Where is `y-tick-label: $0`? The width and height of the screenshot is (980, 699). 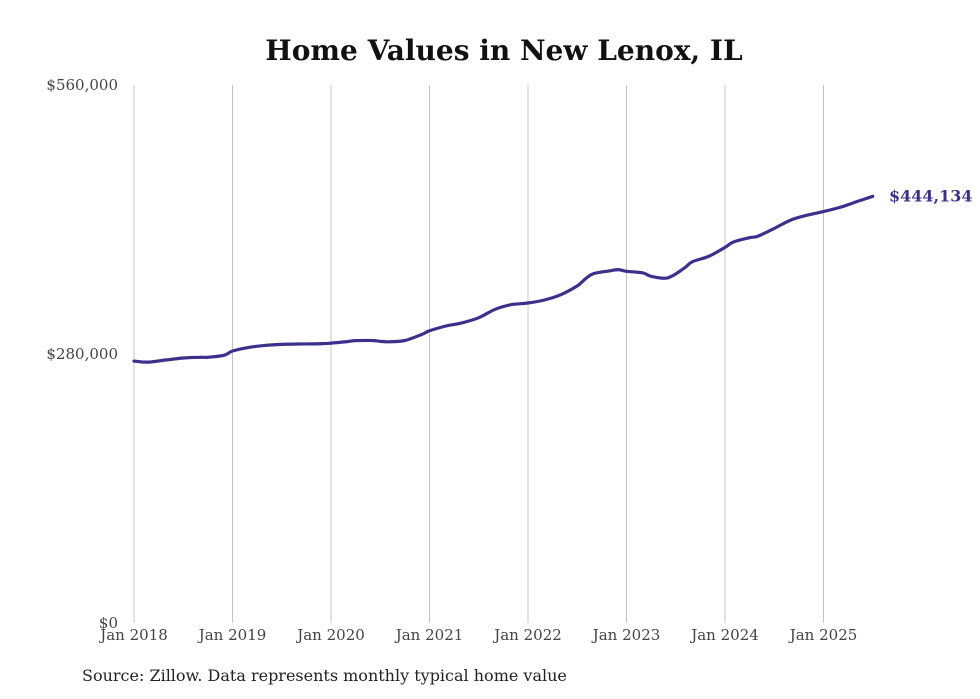 y-tick-label: $0 is located at coordinates (108, 623).